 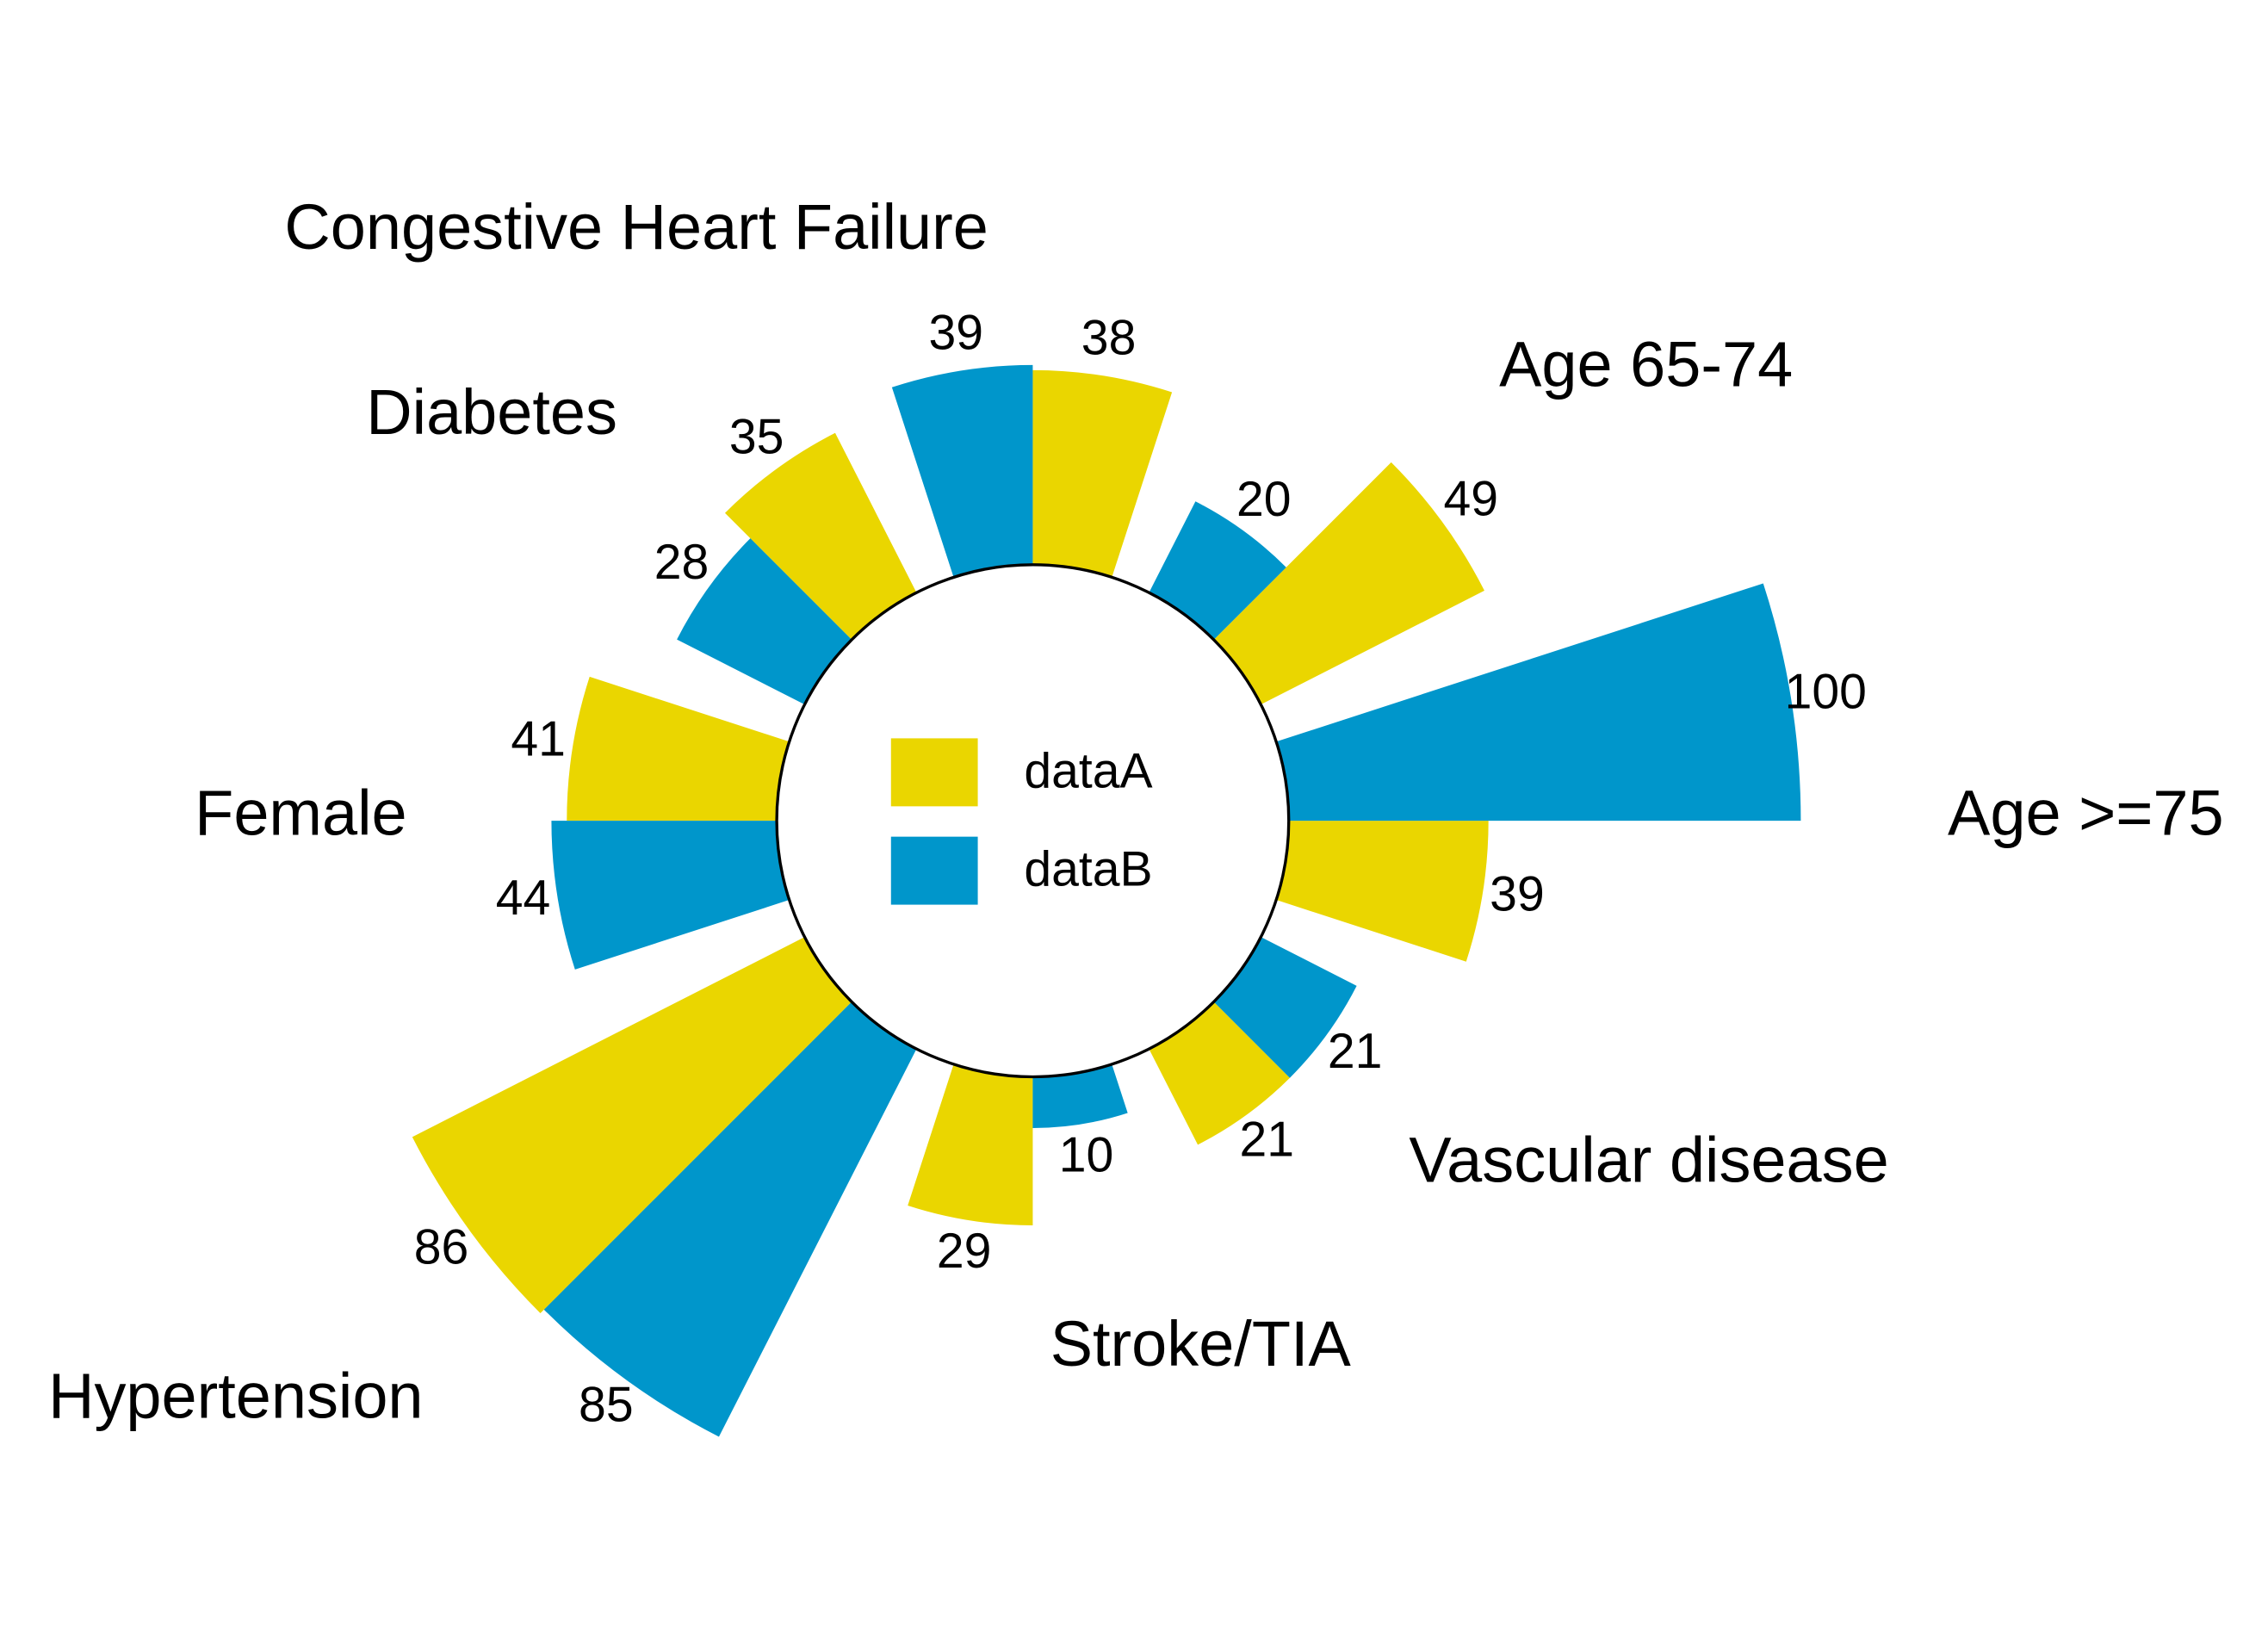 I want to click on value-label: 10, so click(x=1087, y=1154).